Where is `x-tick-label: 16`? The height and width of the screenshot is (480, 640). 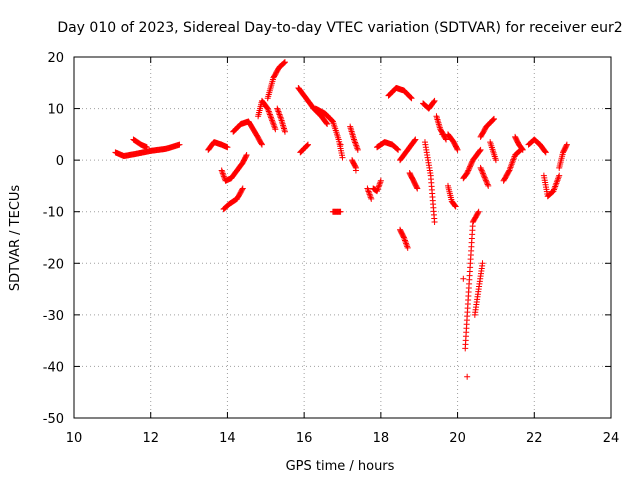
x-tick-label: 16 is located at coordinates (304, 438).